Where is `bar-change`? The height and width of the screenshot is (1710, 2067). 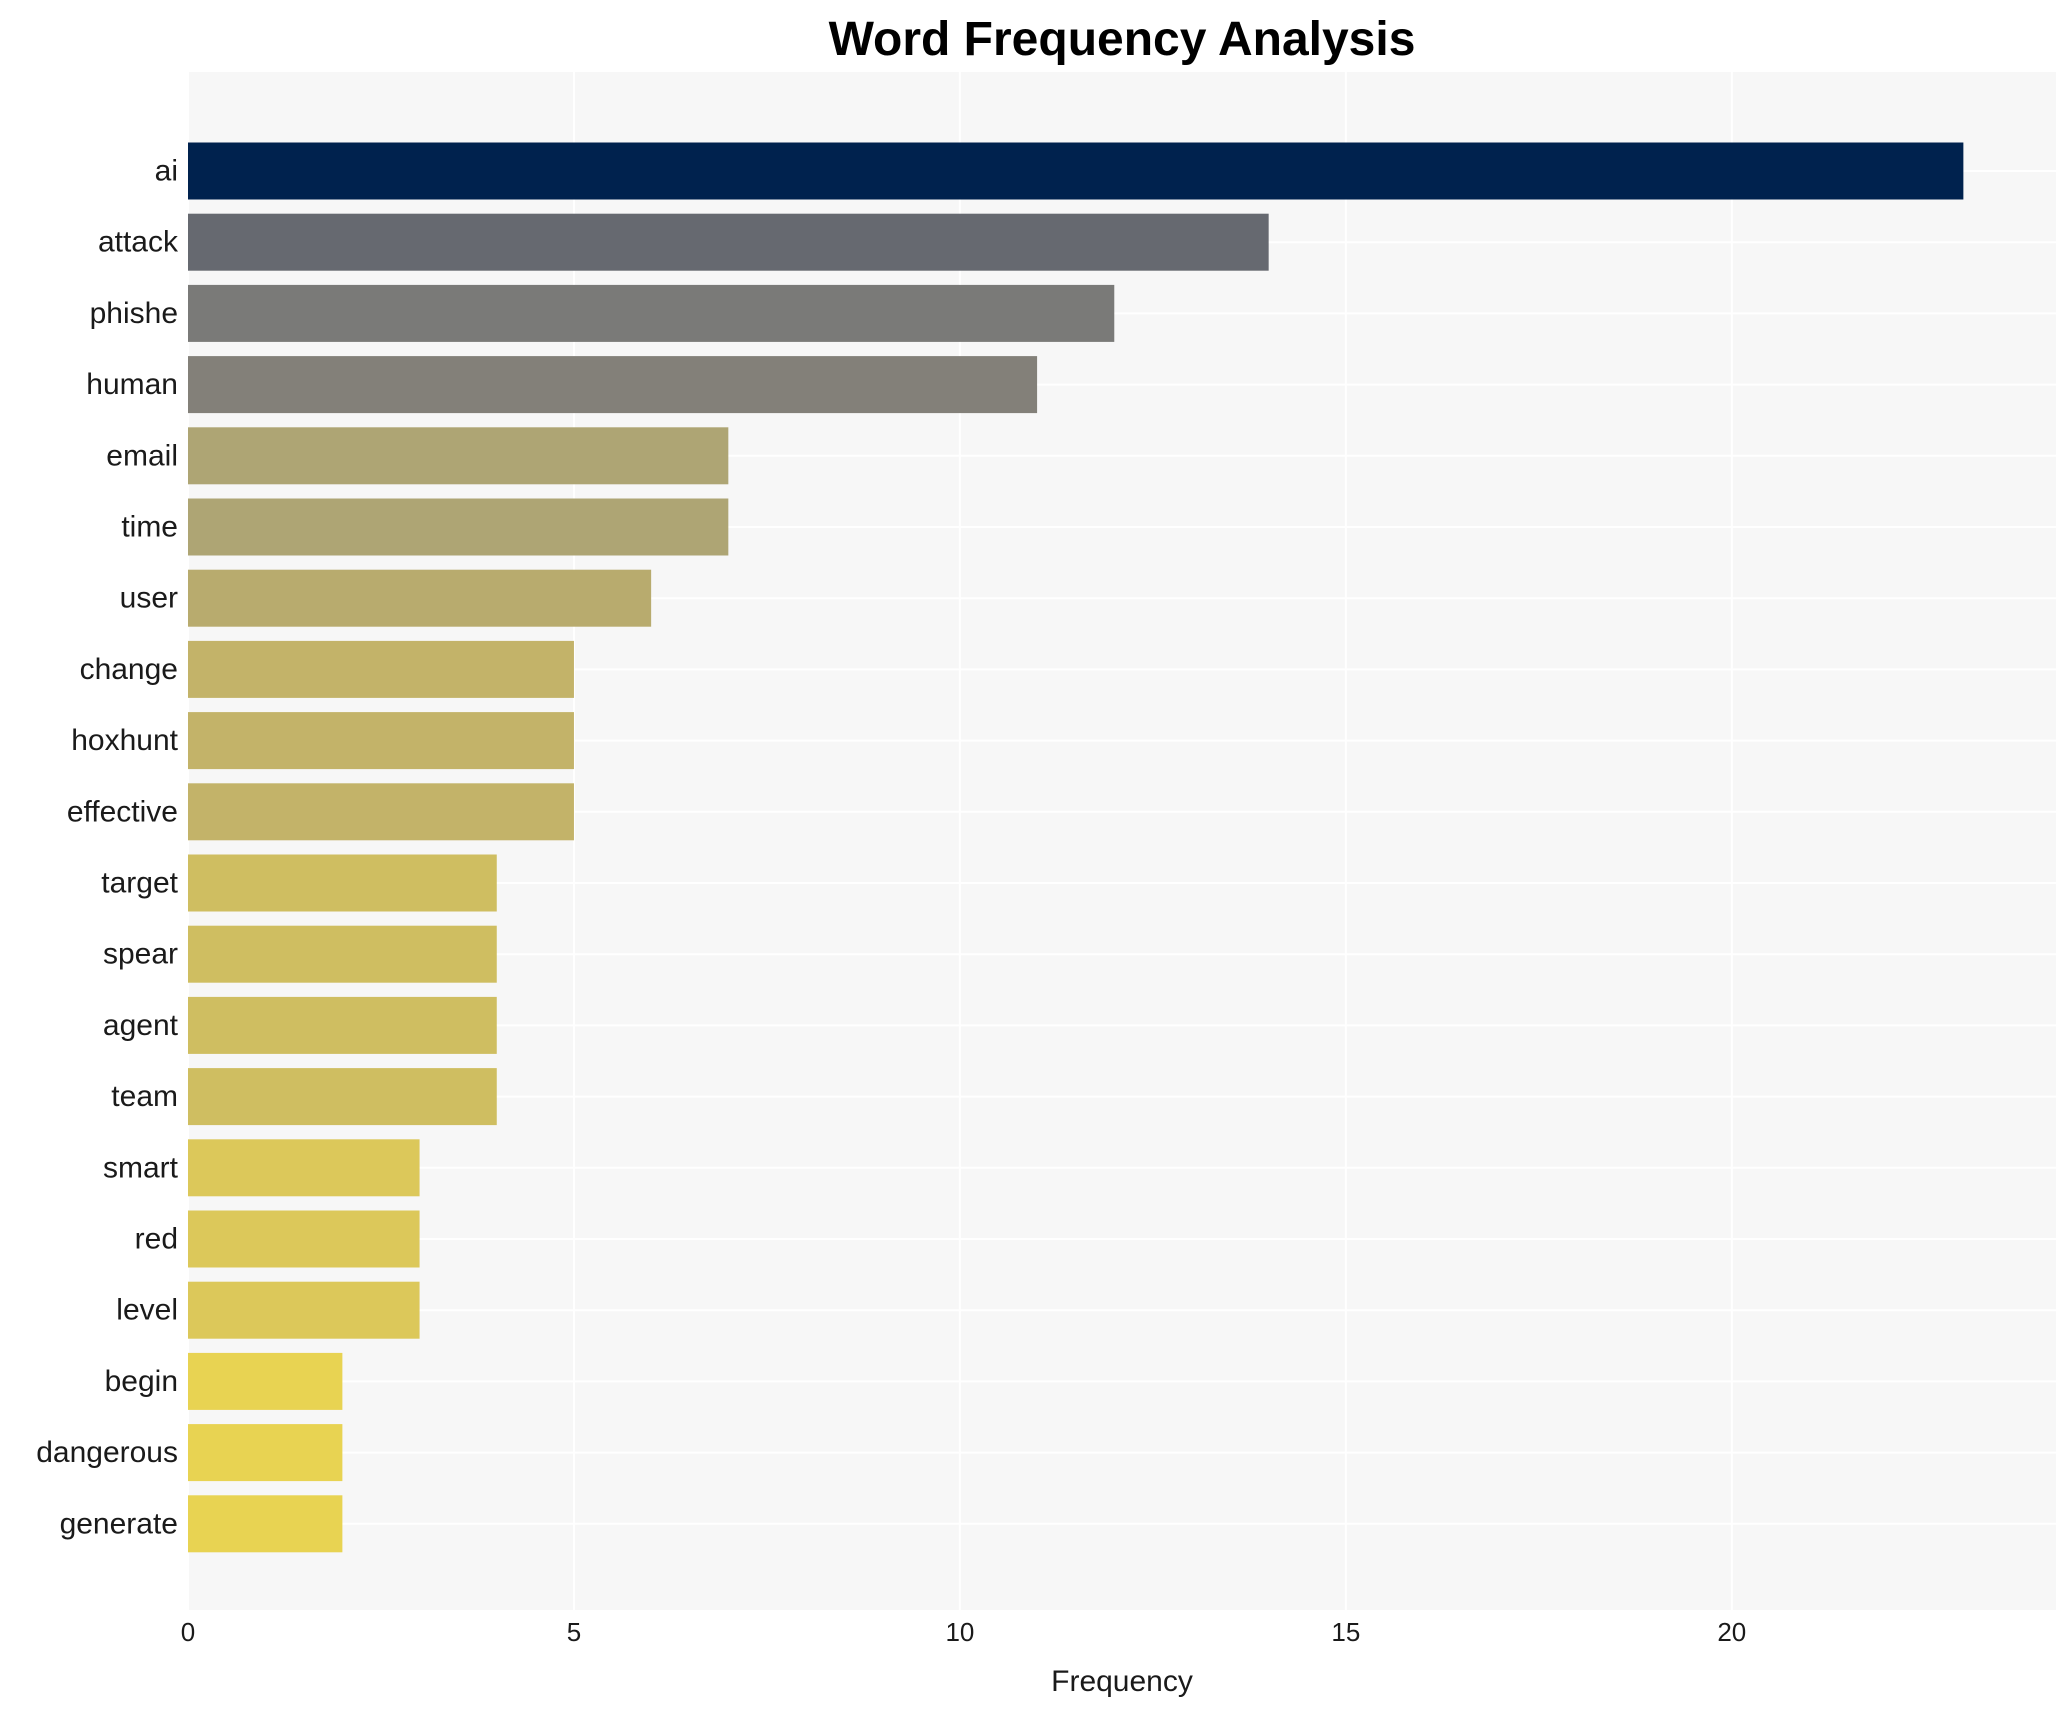 bar-change is located at coordinates (381, 669).